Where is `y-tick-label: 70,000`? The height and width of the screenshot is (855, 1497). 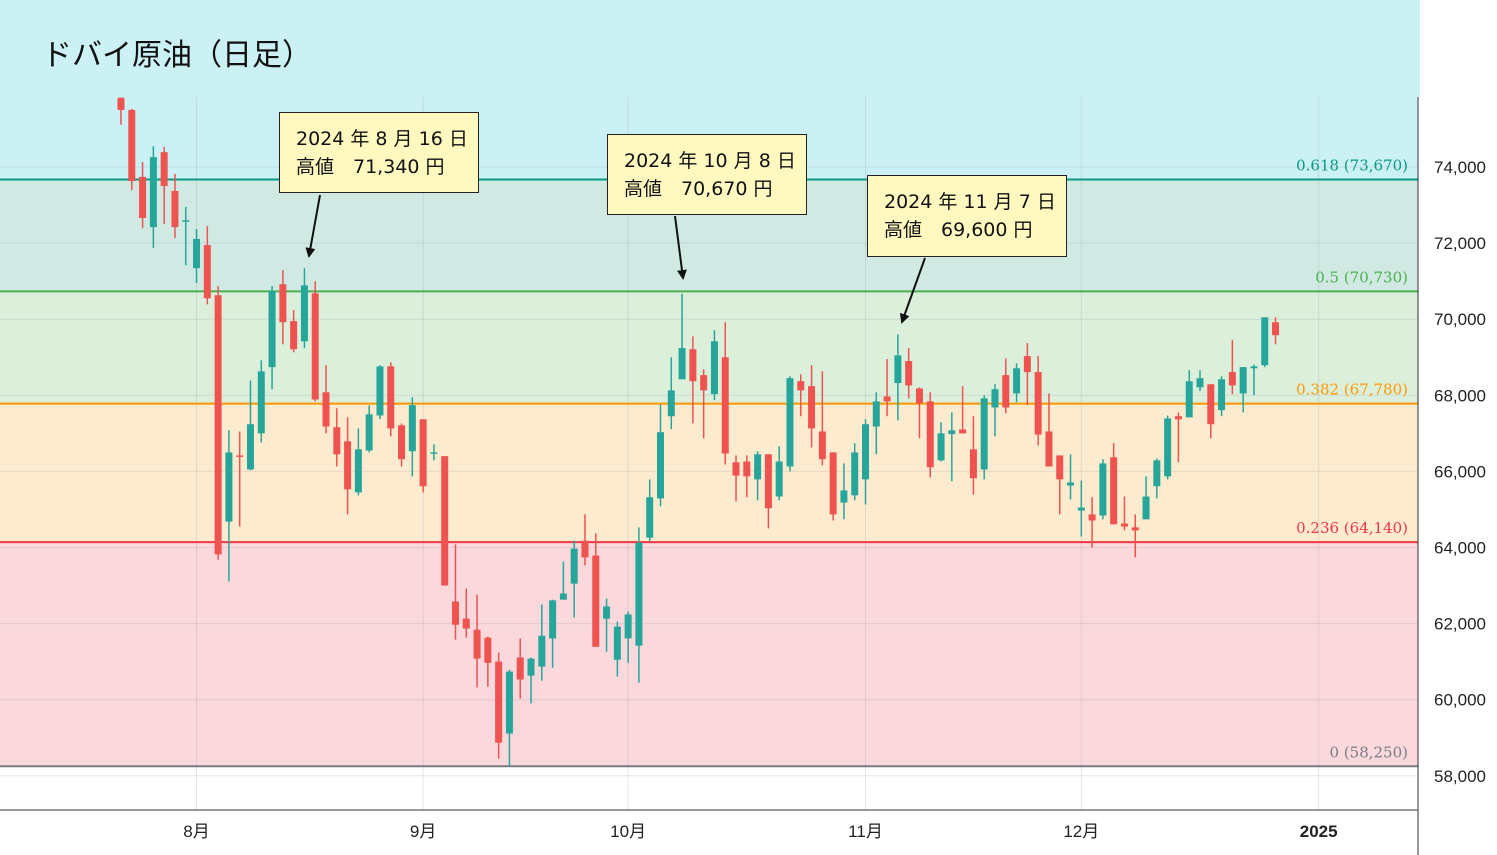
y-tick-label: 70,000 is located at coordinates (1460, 319).